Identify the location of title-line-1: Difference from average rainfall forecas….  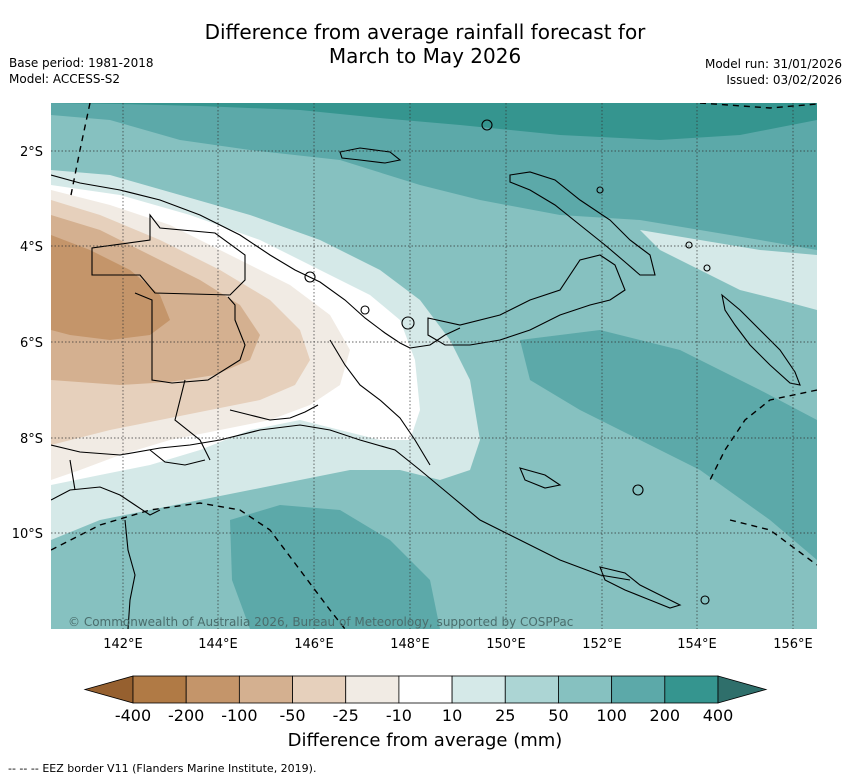
(425, 32).